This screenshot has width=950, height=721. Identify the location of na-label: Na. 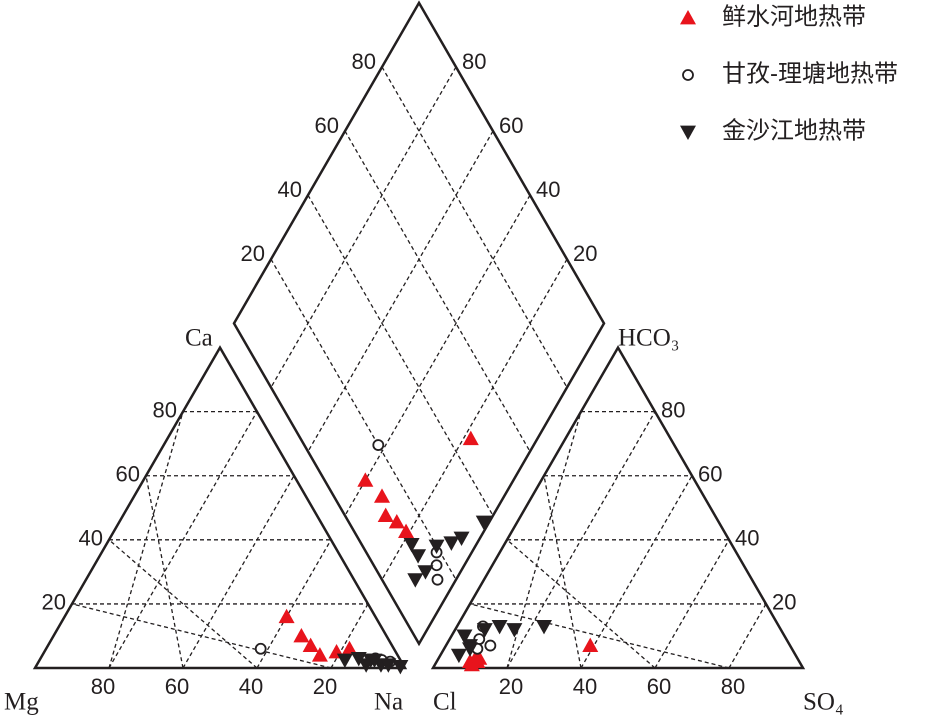
(388, 702).